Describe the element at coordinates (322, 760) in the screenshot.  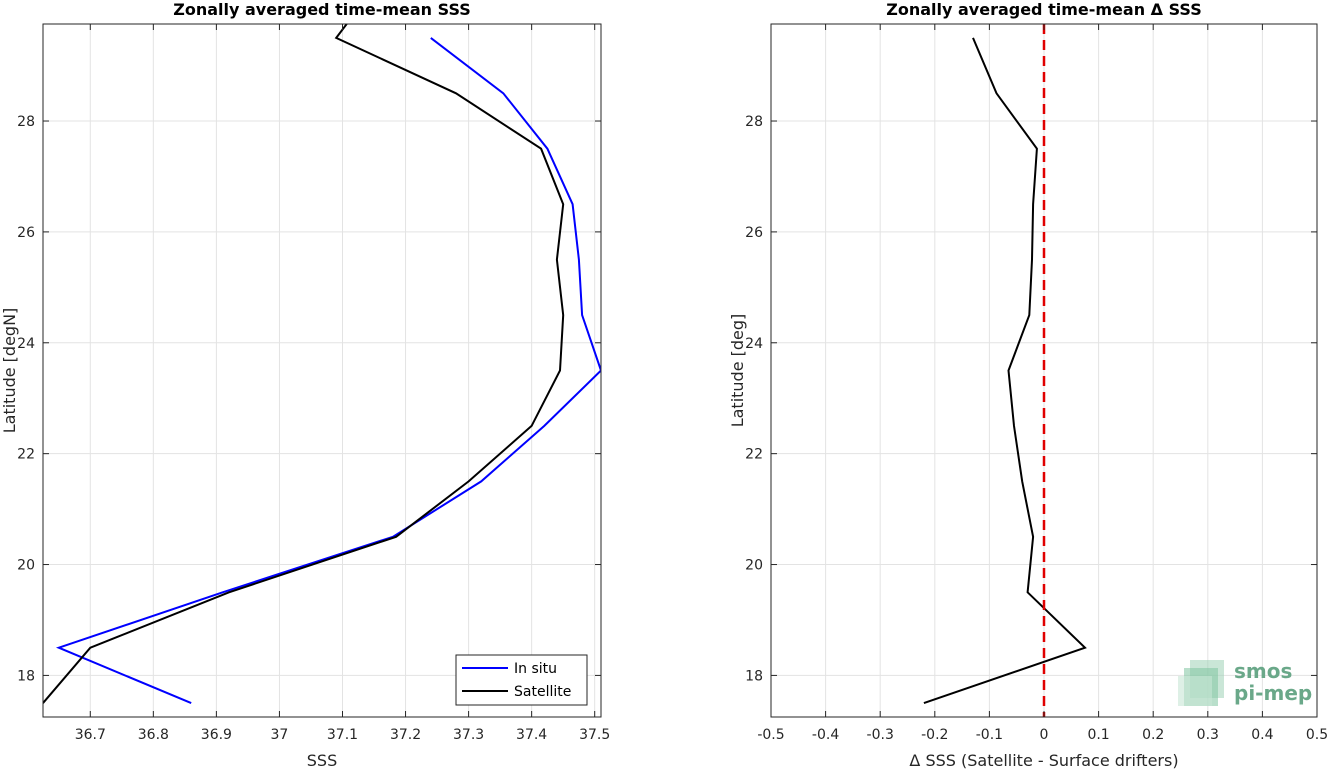
I see `x-axis-label-sss: SSS` at that location.